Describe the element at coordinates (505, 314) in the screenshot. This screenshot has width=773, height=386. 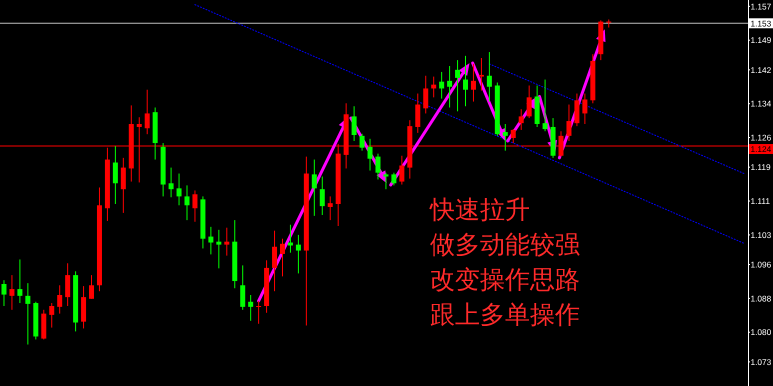
I see `annotation: 跟上多单操作` at that location.